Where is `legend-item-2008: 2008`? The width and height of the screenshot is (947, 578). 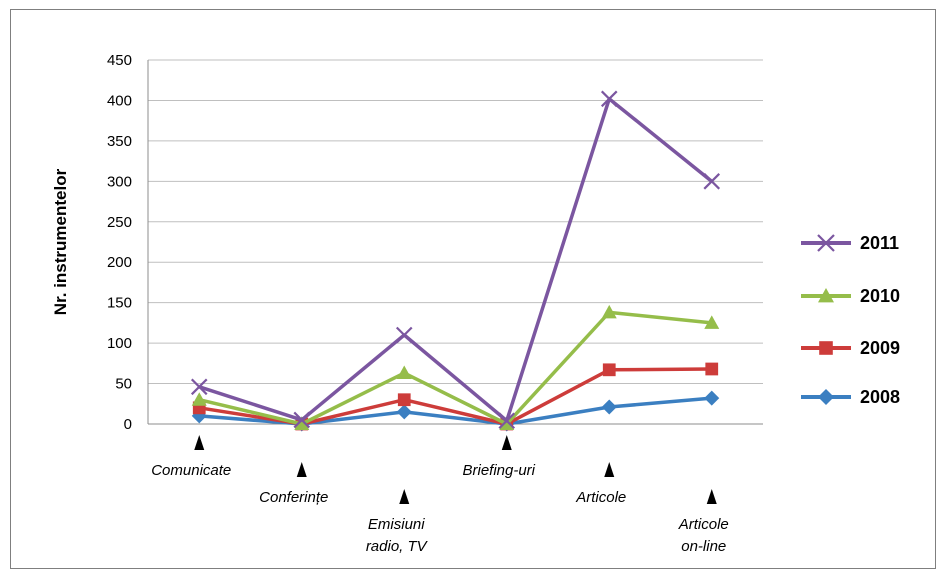 legend-item-2008: 2008 is located at coordinates (850, 397).